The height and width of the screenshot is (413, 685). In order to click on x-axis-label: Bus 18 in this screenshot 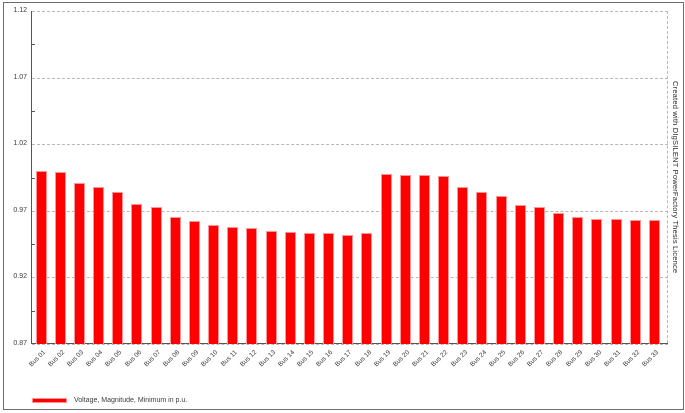, I will do `click(363, 359)`.